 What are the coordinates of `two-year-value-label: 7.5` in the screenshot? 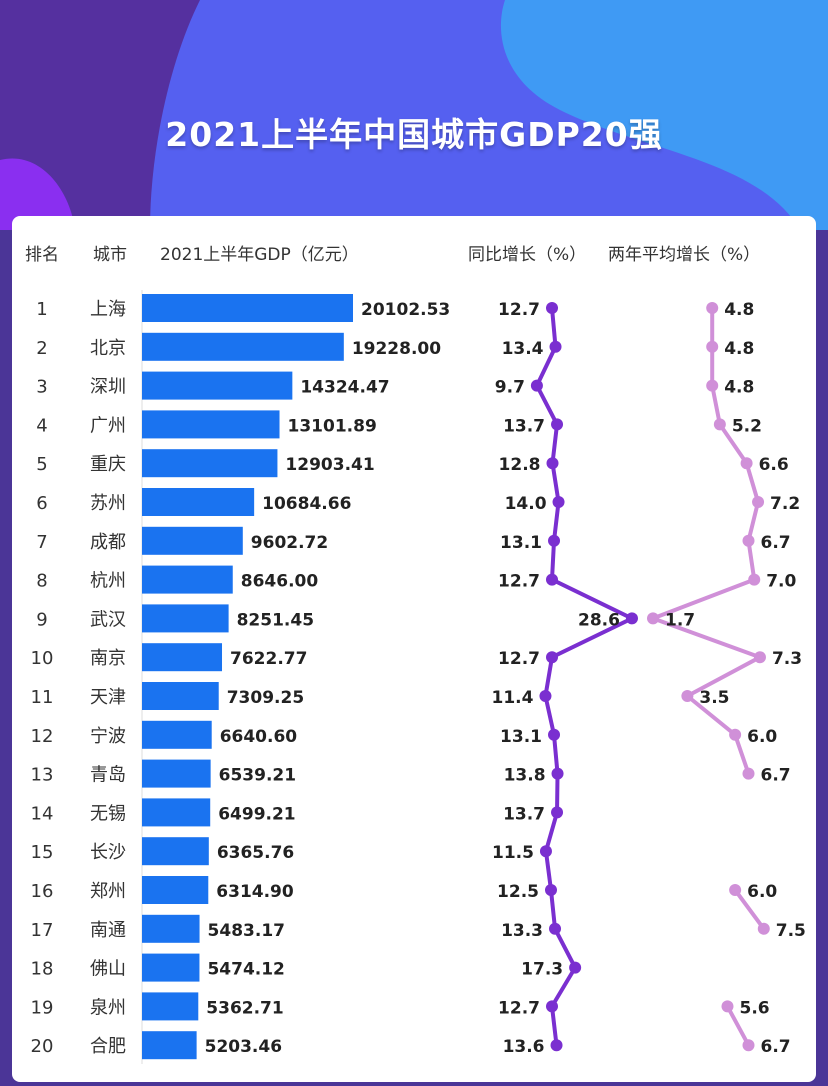 It's located at (791, 931).